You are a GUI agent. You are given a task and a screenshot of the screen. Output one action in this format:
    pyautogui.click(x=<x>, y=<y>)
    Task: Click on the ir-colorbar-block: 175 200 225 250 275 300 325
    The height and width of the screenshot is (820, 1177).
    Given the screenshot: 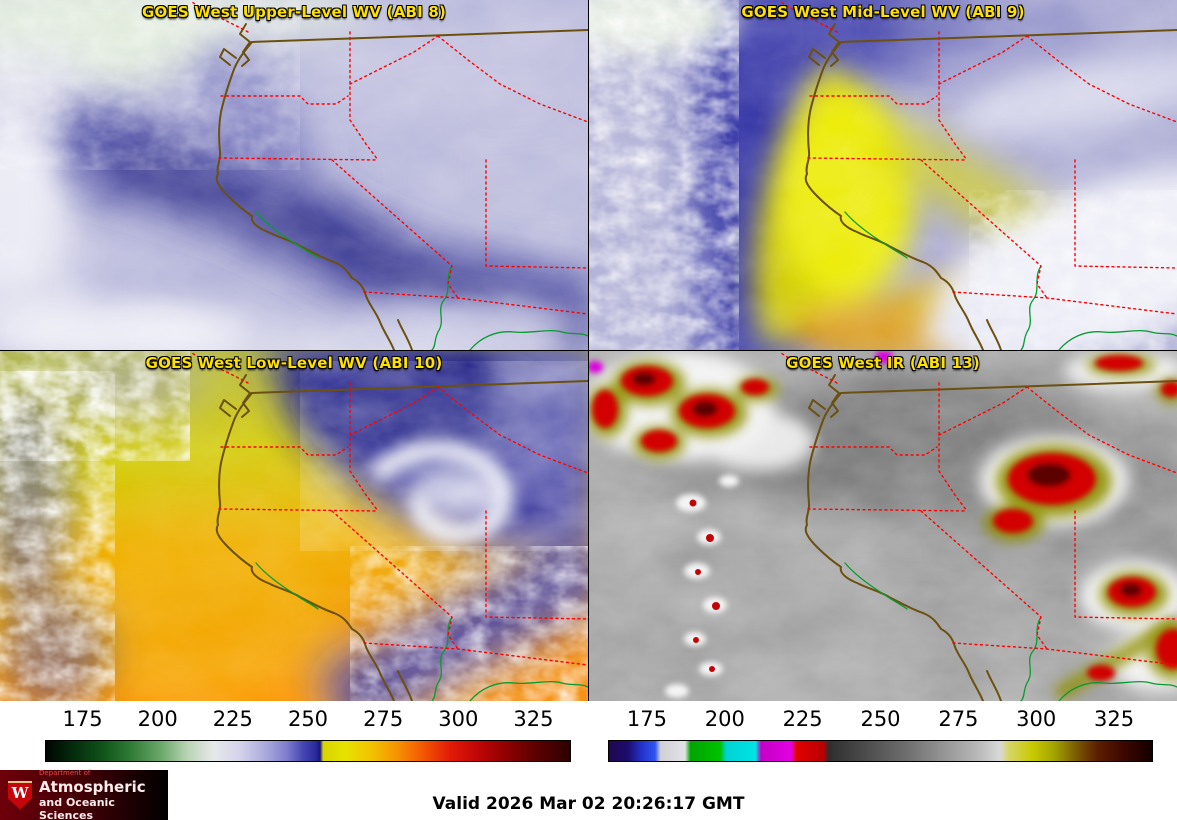 What is the action you would take?
    pyautogui.click(x=880, y=734)
    